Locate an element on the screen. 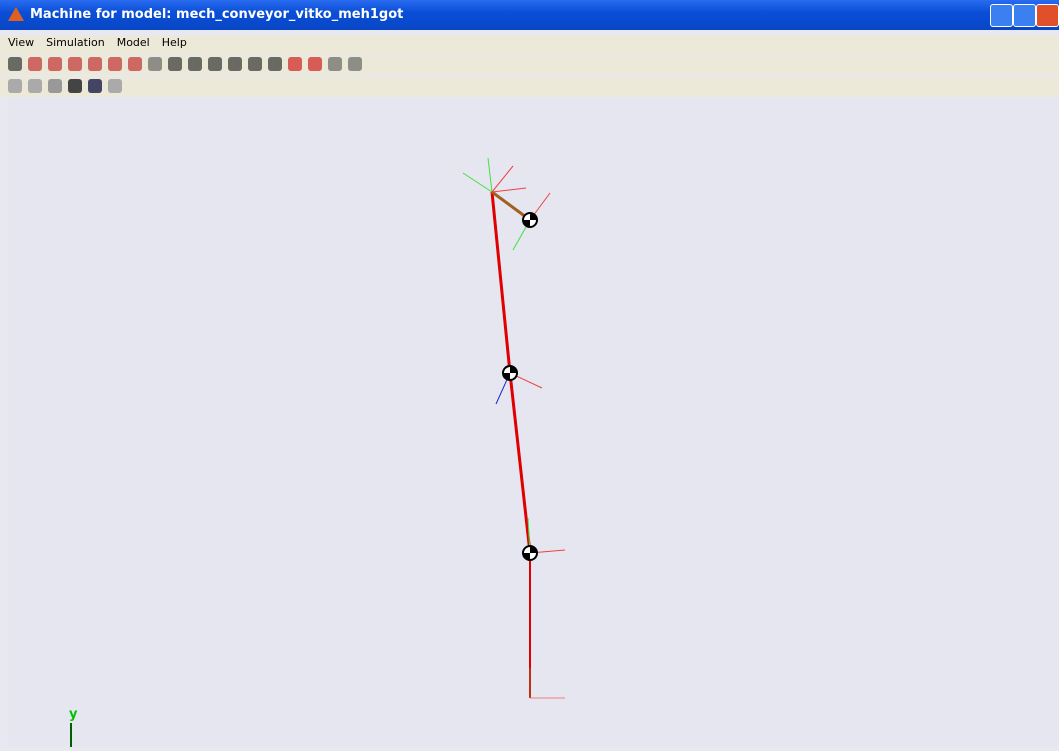  joint-markers is located at coordinates (520, 386).